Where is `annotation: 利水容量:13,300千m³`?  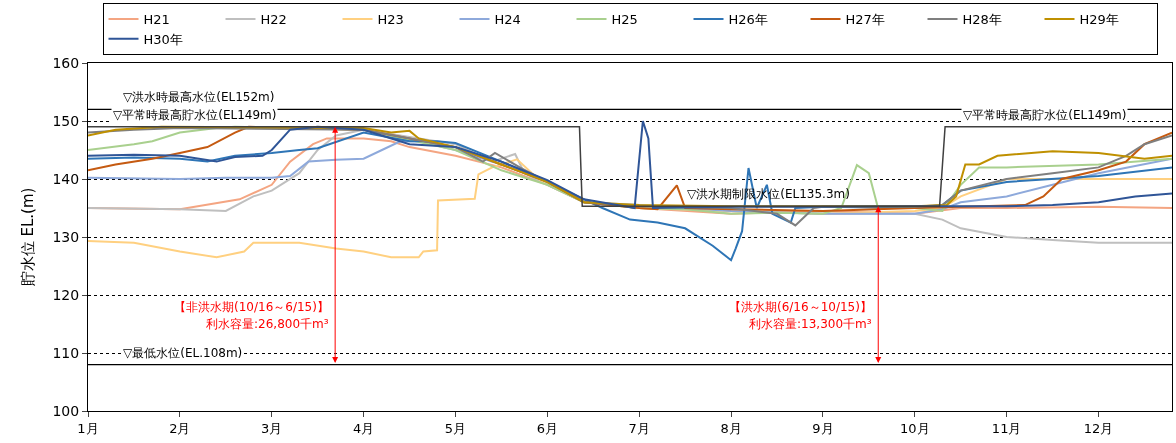
annotation: 利水容量:13,300千m³ is located at coordinates (810, 324).